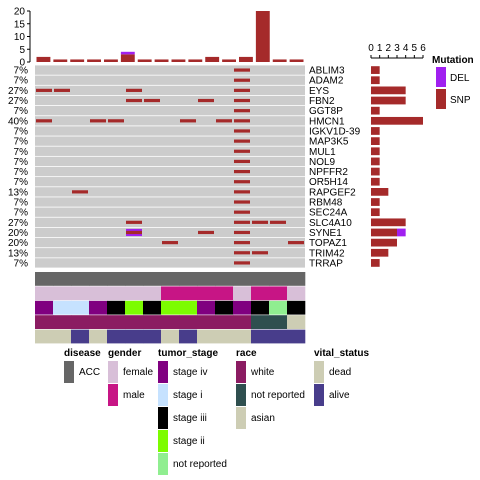 The height and width of the screenshot is (480, 480). What do you see at coordinates (460, 100) in the screenshot?
I see `mutation-legend-label: SNP` at bounding box center [460, 100].